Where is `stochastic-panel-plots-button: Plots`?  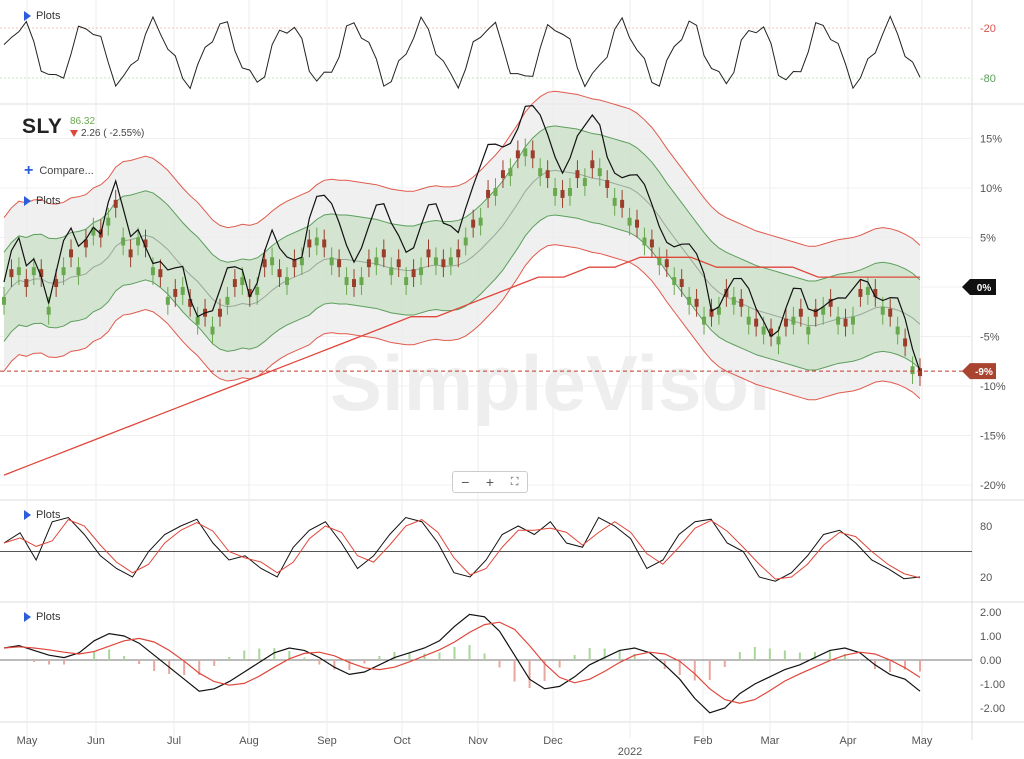 stochastic-panel-plots-button: Plots is located at coordinates (42, 515).